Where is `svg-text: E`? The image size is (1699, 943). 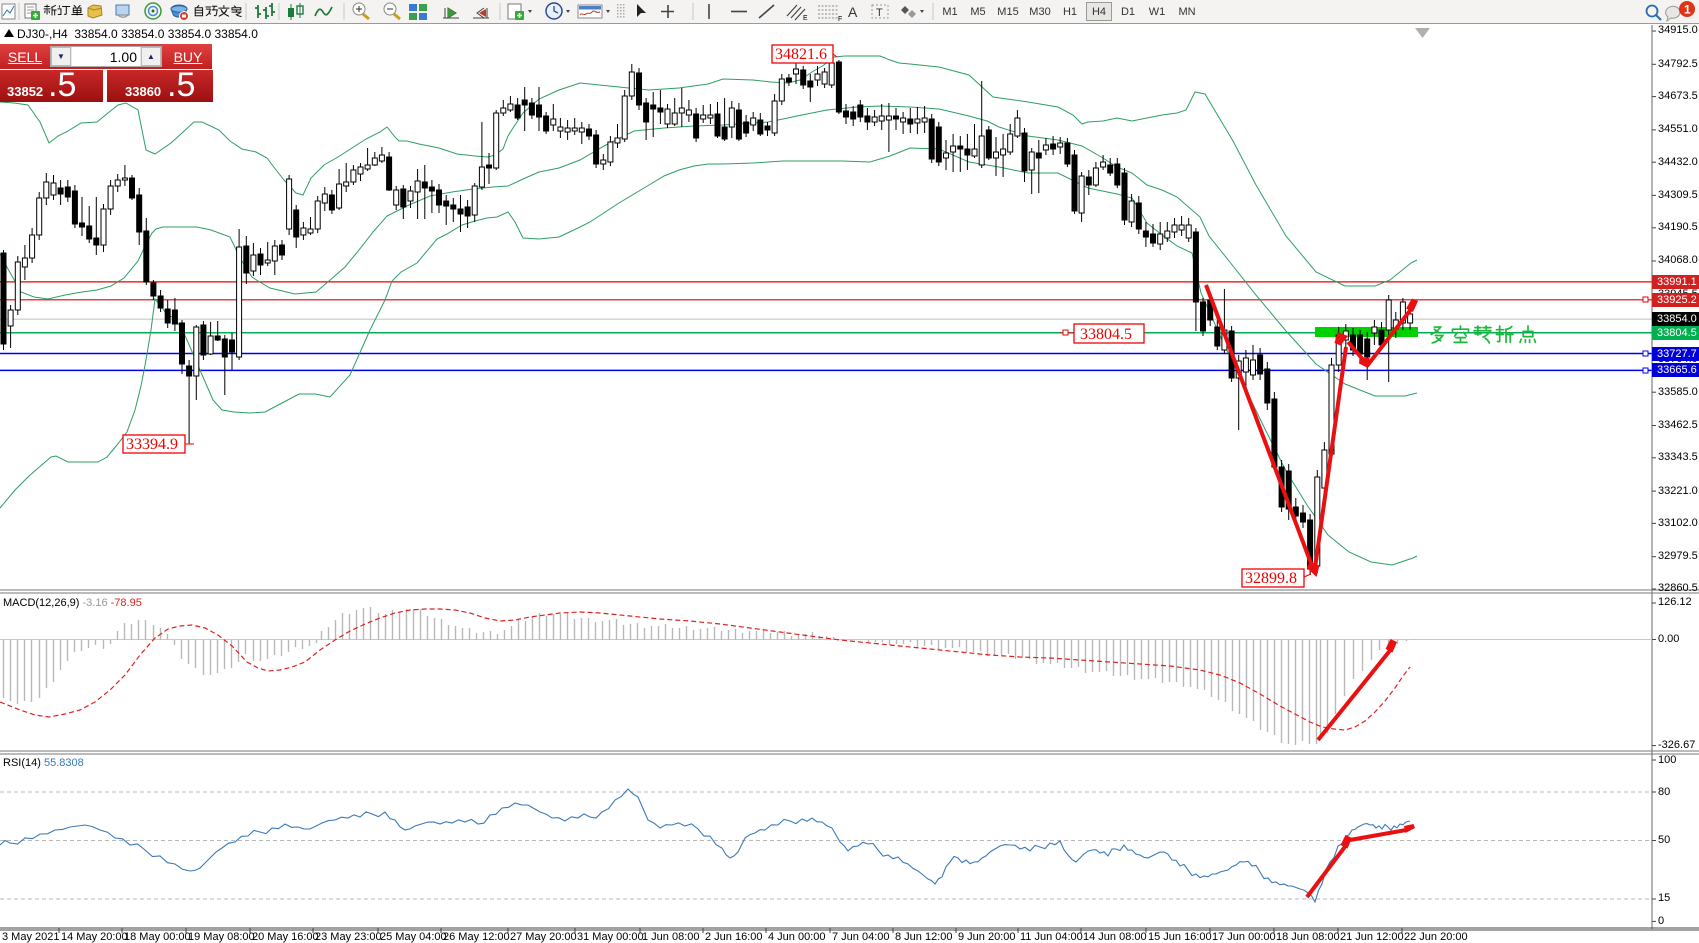 svg-text: E is located at coordinates (805, 18).